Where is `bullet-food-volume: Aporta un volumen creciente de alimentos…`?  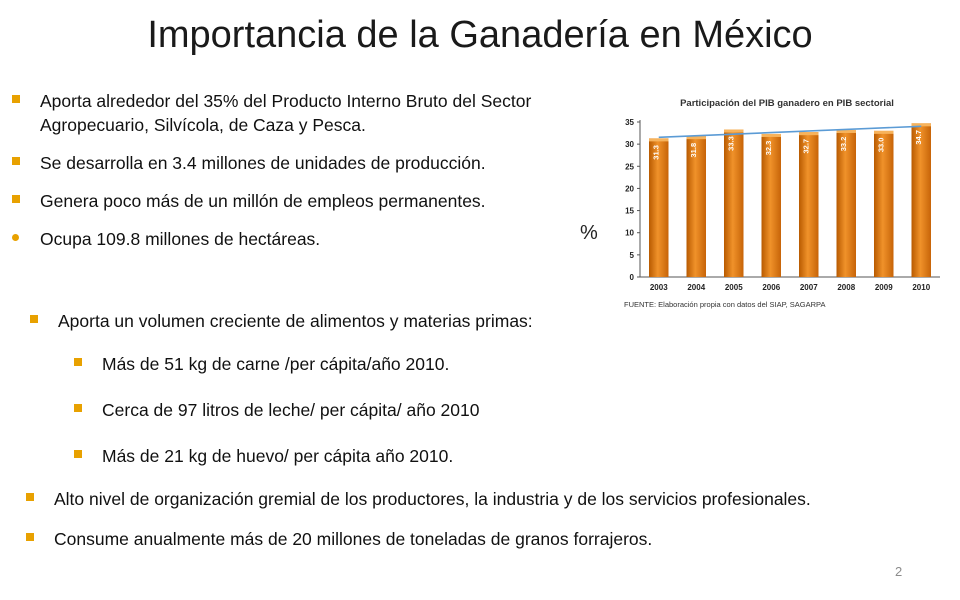 bullet-food-volume: Aporta un volumen creciente de alimentos… is located at coordinates (350, 321).